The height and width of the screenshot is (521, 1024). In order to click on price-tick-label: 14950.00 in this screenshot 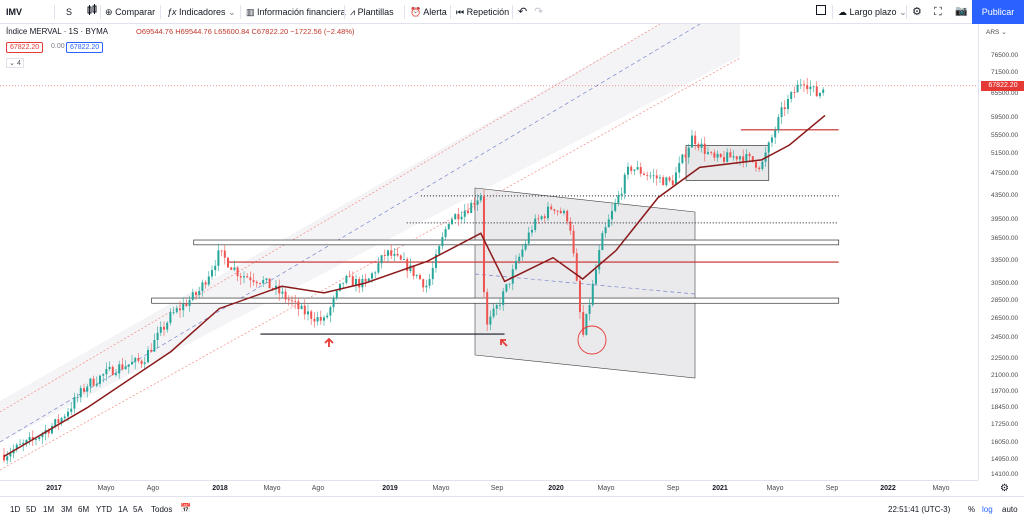, I will do `click(1005, 460)`.